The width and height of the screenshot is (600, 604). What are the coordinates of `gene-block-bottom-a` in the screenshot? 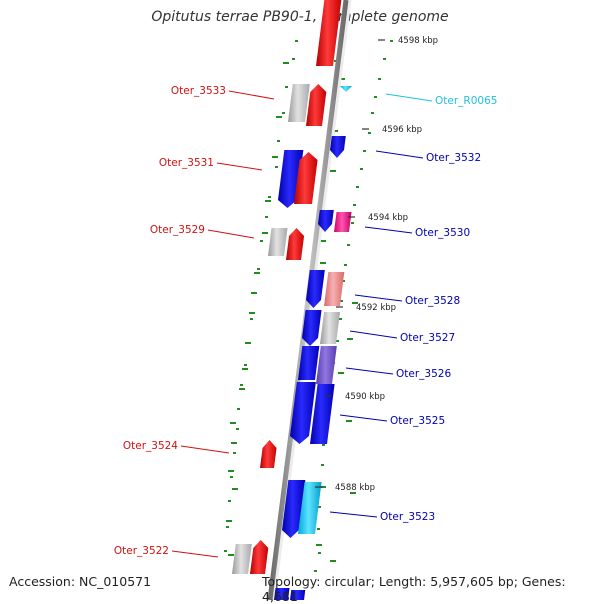 It's located at (282, 594).